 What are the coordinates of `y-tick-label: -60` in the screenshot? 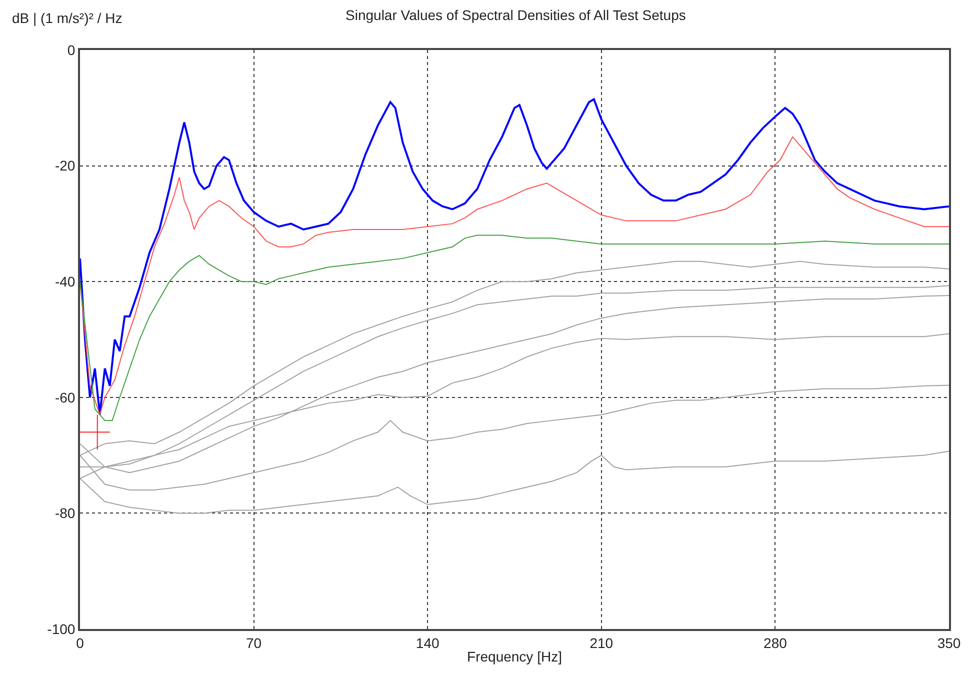 It's located at (65, 397).